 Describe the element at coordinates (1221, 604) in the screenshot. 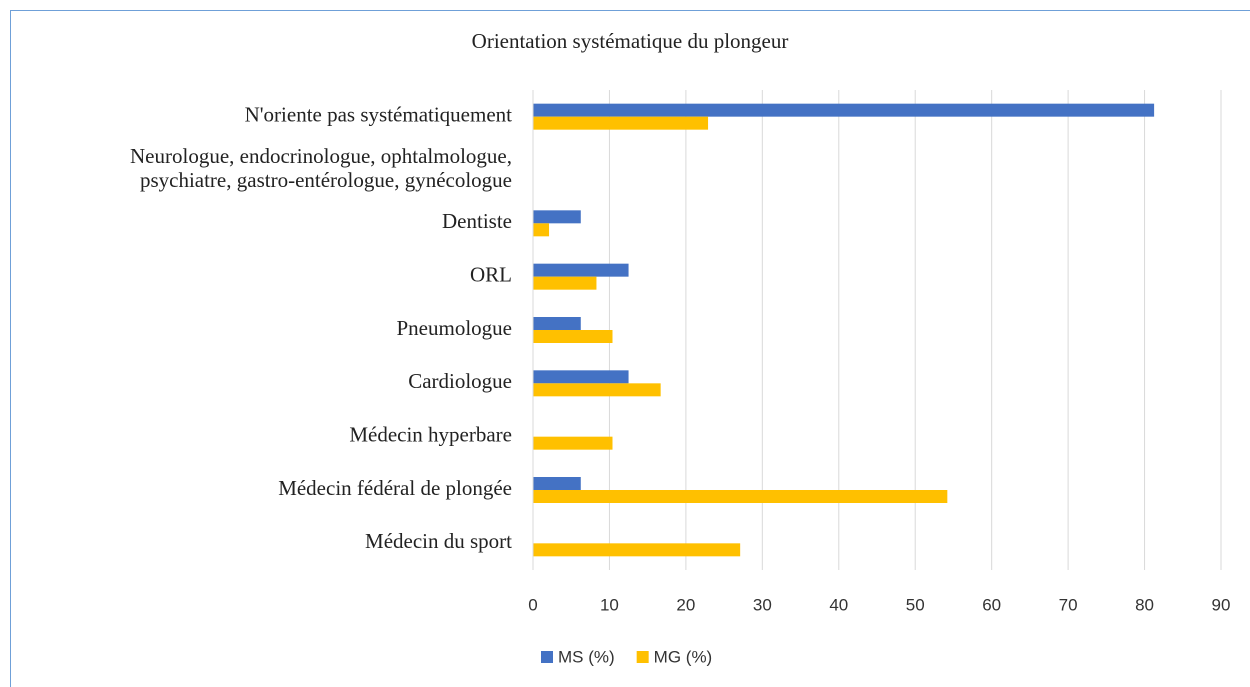

I see `x-tick-label: 90` at that location.